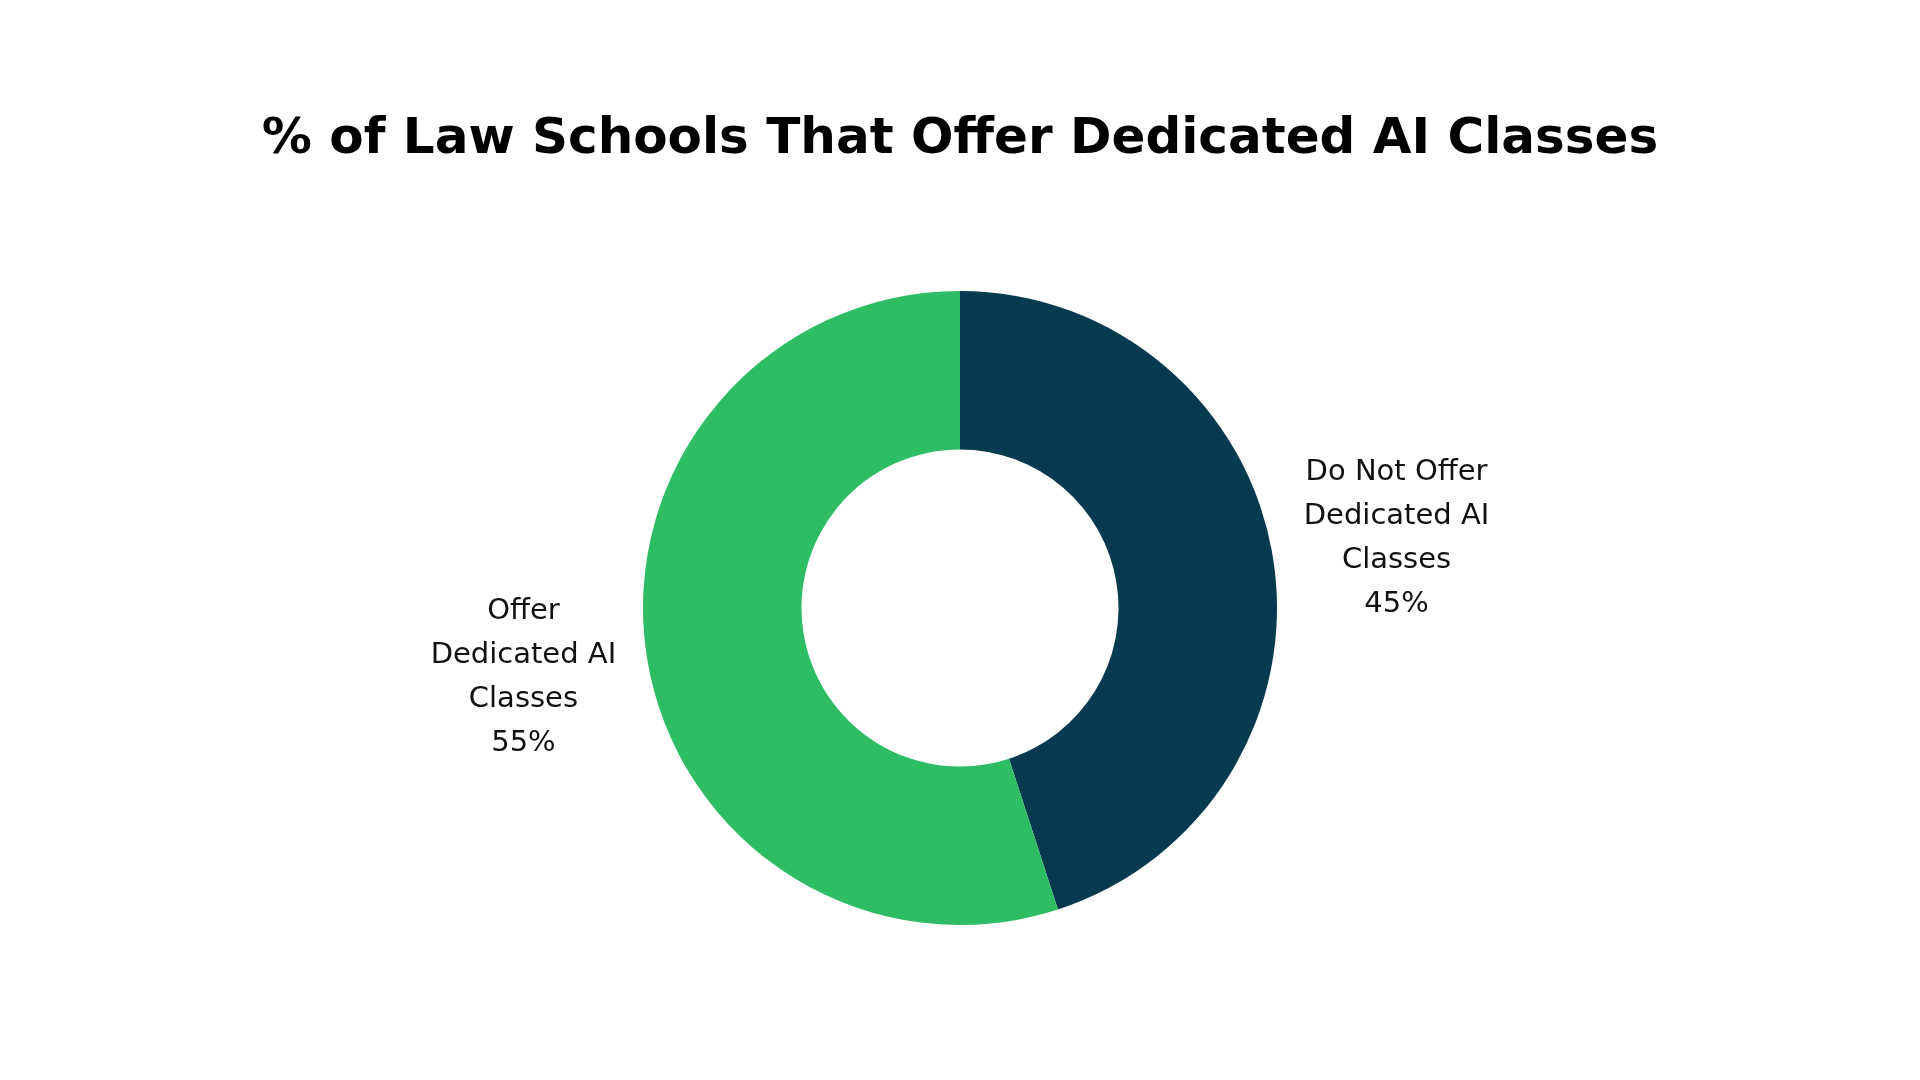 This screenshot has width=1920, height=1080. What do you see at coordinates (960, 135) in the screenshot?
I see `chart-title: % of Law Schools That Offer Dedicated AI Classes` at bounding box center [960, 135].